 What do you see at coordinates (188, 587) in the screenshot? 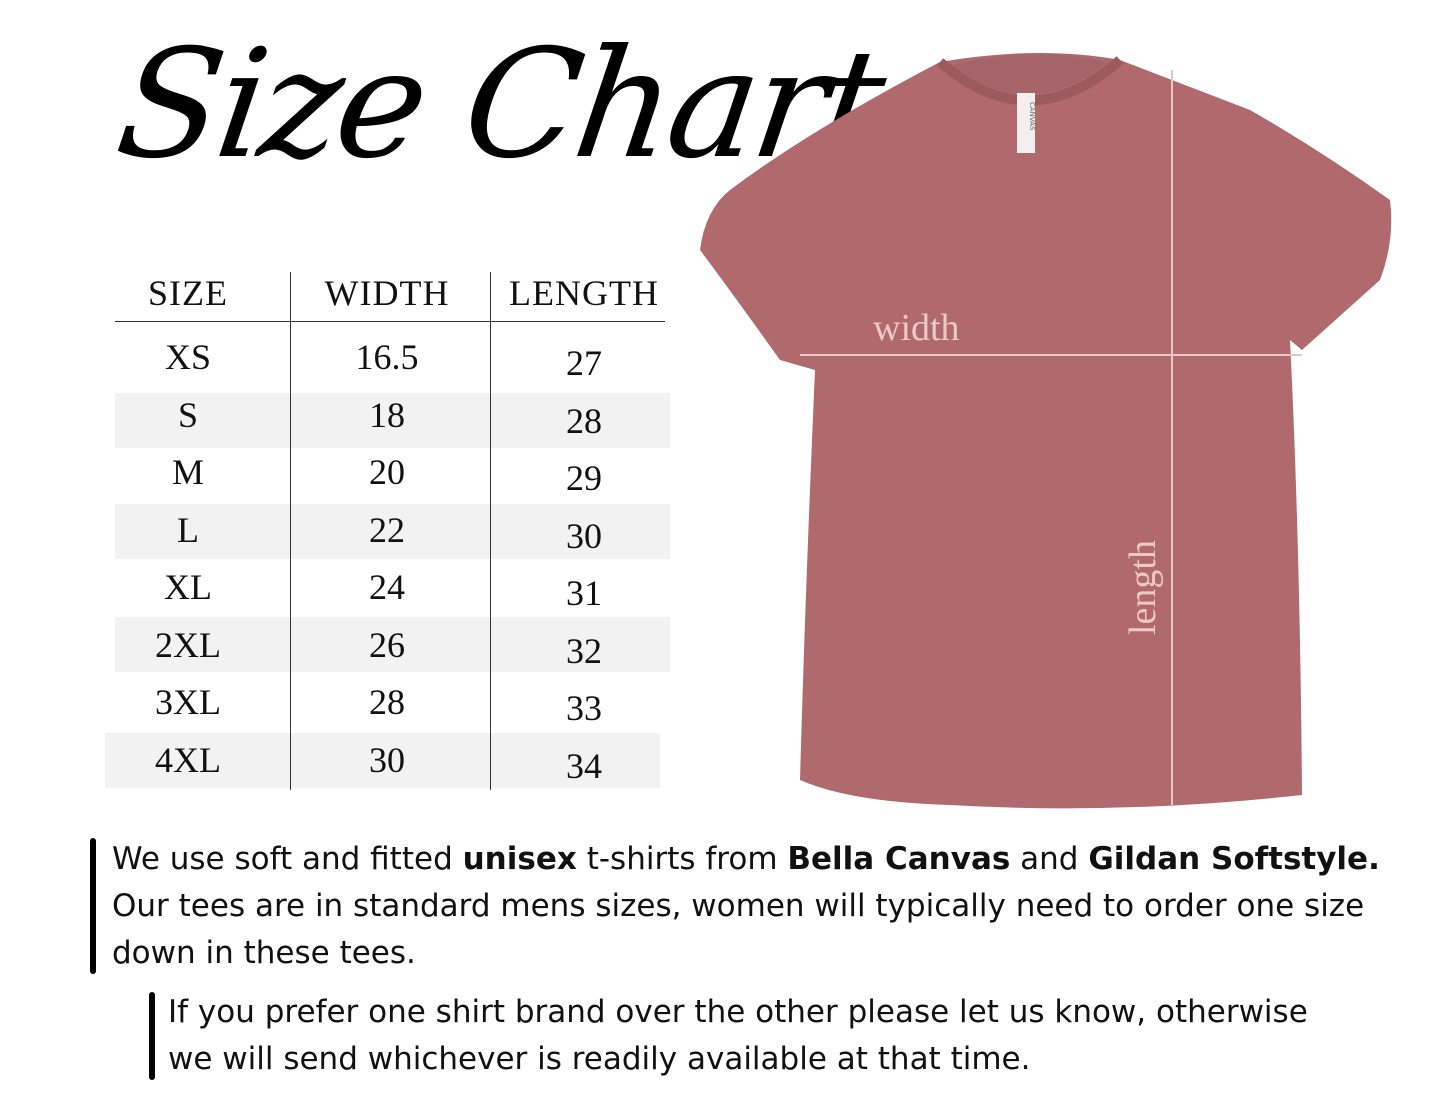
I see `cell-size: XL` at bounding box center [188, 587].